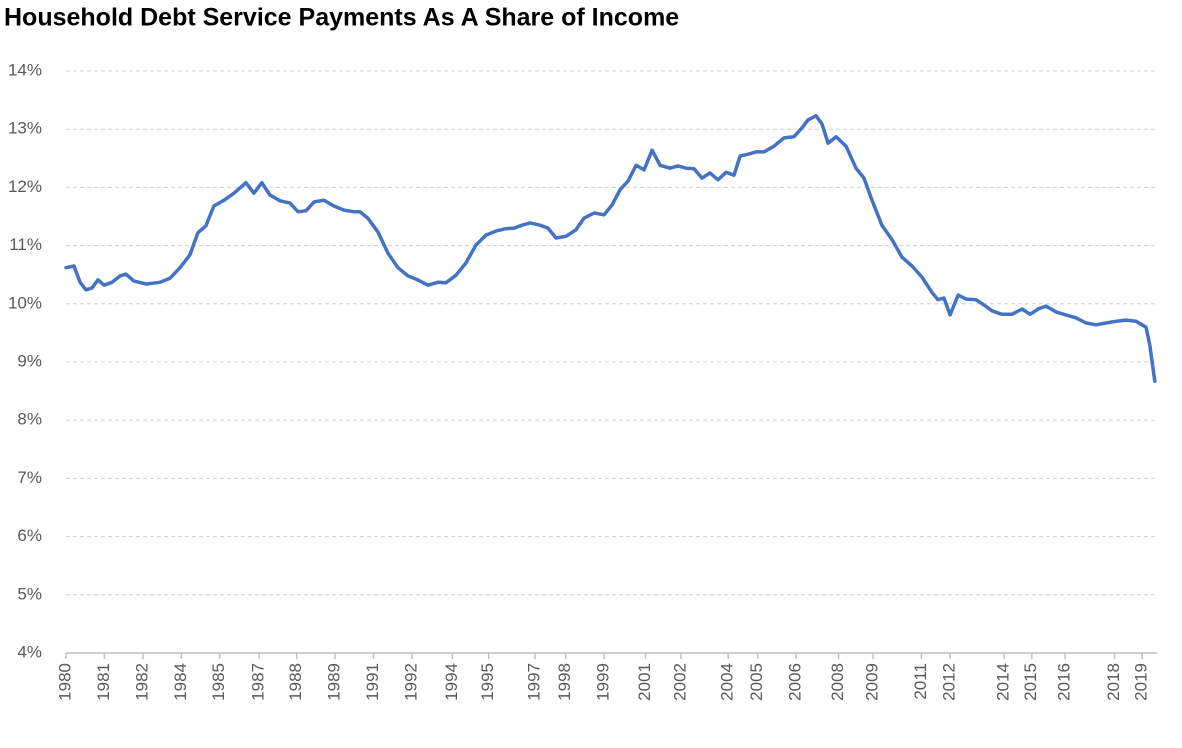 Image resolution: width=1182 pixels, height=748 pixels. What do you see at coordinates (451, 682) in the screenshot?
I see `x-tick-label: 1994` at bounding box center [451, 682].